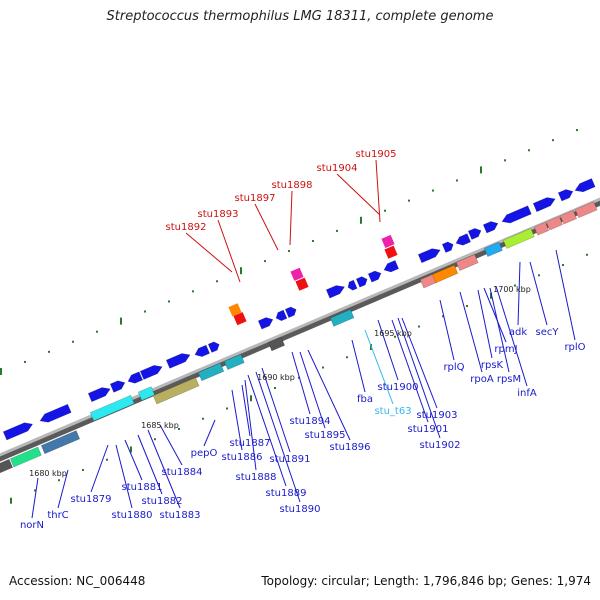 The height and width of the screenshot is (600, 600). Describe the element at coordinates (48, 473) in the screenshot. I see `scale-label: 1680 kbp` at that location.